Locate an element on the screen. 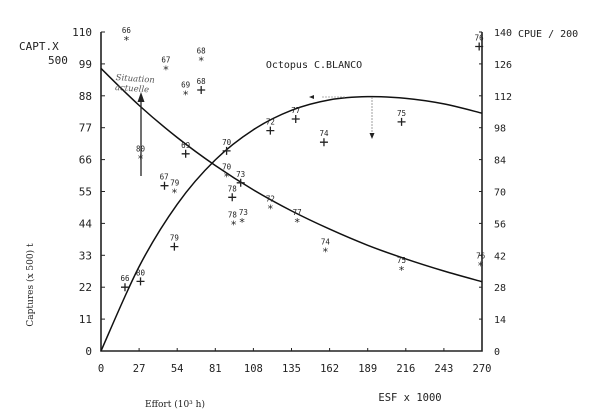 The image size is (600, 416). y-tick-label-right: 42 is located at coordinates (500, 256).